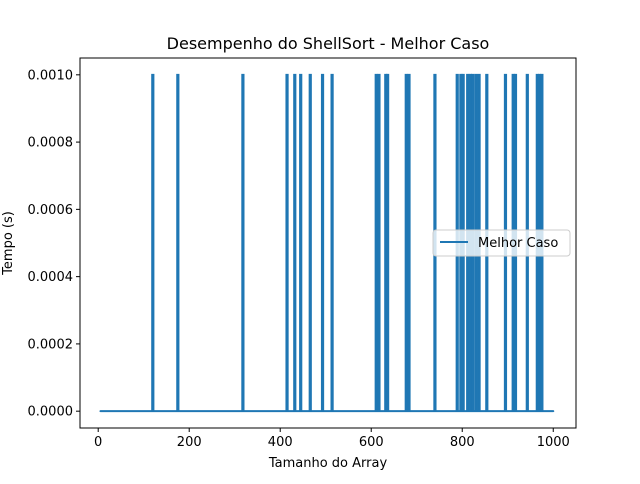 This screenshot has height=484, width=640. I want to click on y-axis-label: Tempo (s), so click(8, 243).